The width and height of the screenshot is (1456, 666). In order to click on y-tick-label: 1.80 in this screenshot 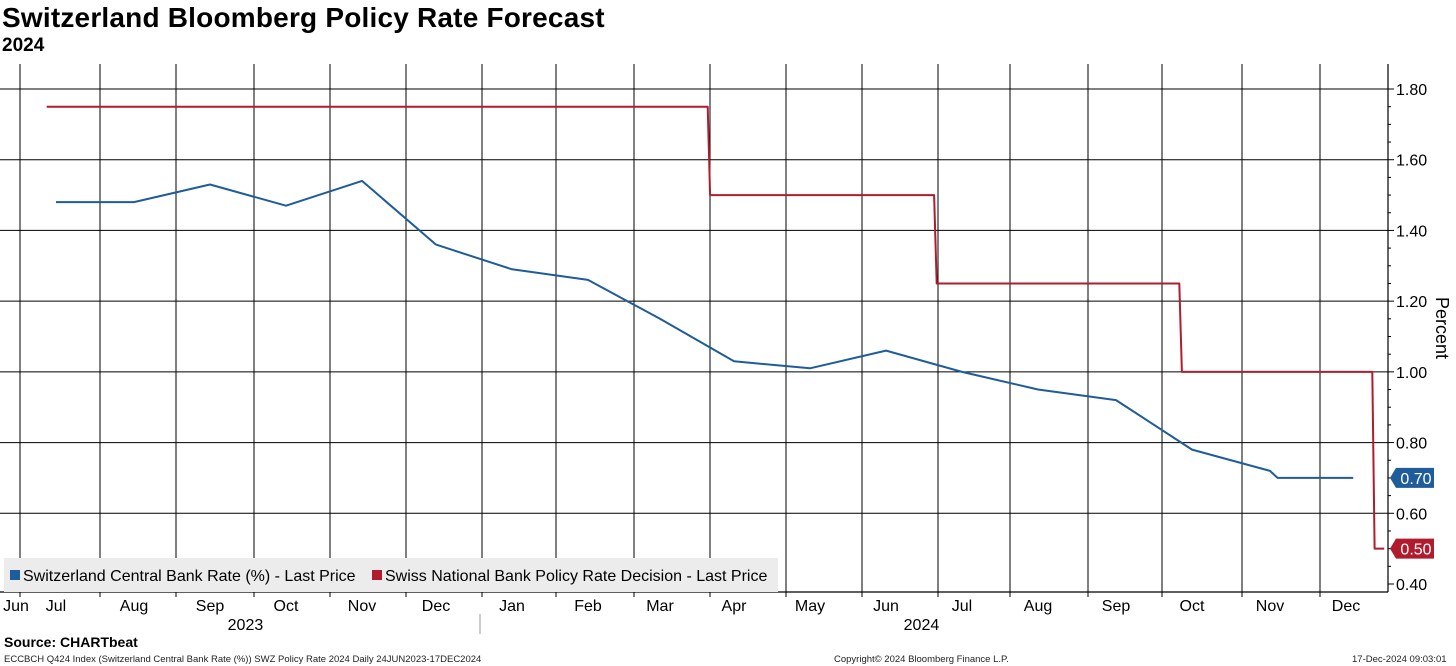, I will do `click(1411, 90)`.